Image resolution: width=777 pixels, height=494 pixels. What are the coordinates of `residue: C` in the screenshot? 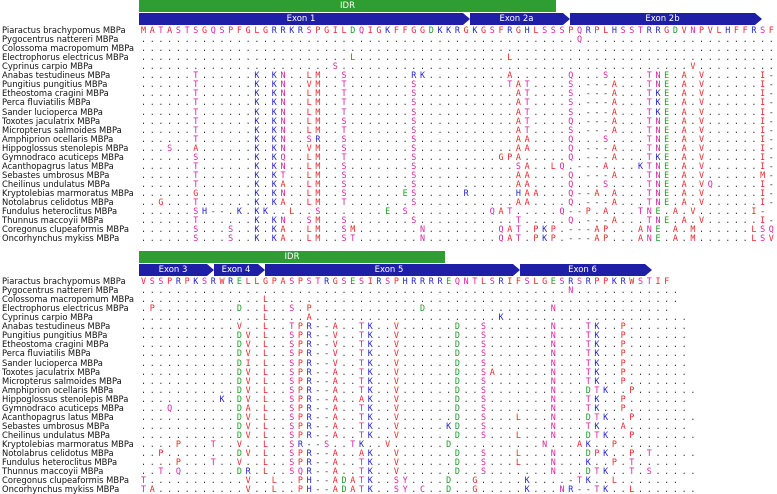 It's located at (422, 489).